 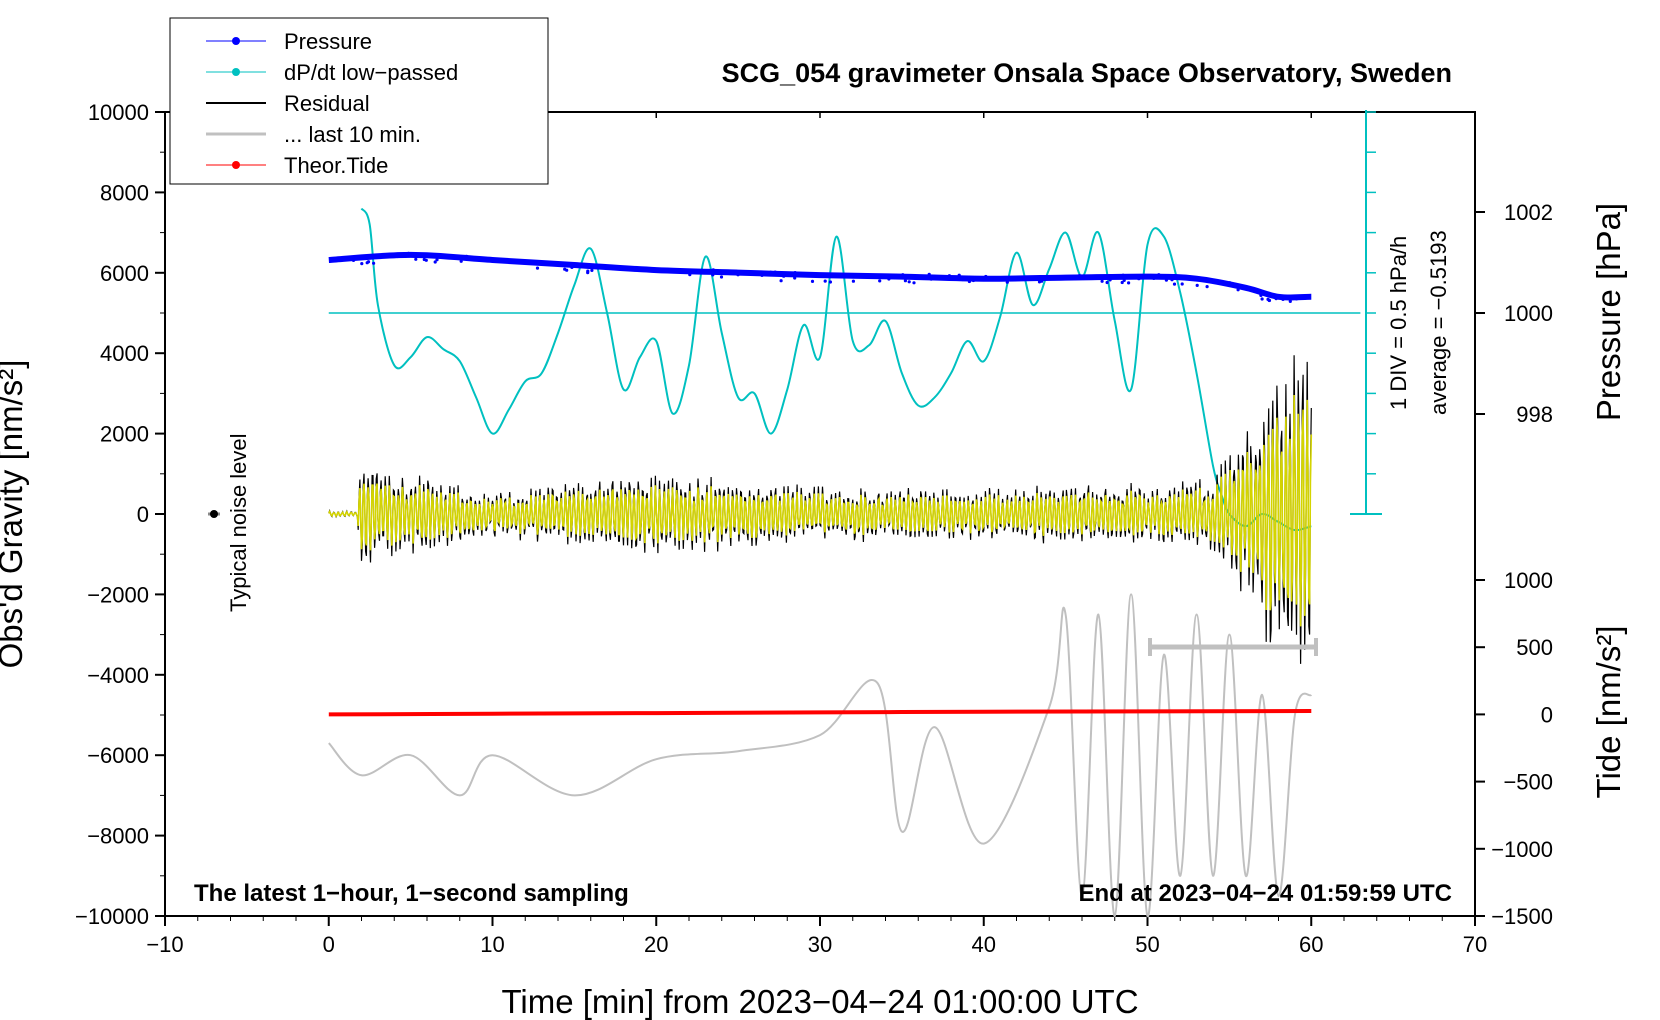 What do you see at coordinates (1147, 944) in the screenshot?
I see `x-tick-label: 50` at bounding box center [1147, 944].